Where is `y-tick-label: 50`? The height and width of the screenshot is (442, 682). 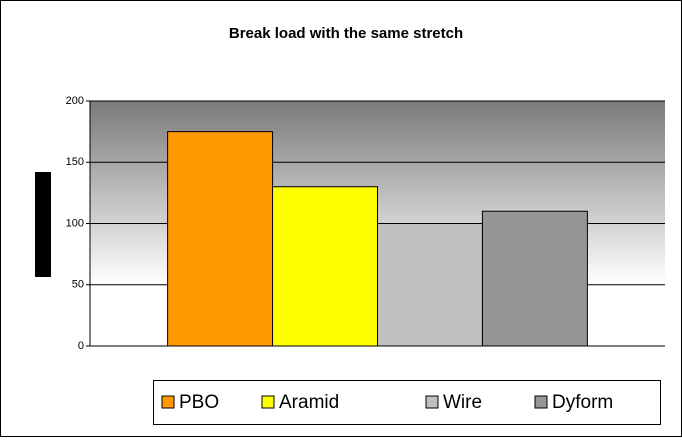 y-tick-label: 50 is located at coordinates (78, 285).